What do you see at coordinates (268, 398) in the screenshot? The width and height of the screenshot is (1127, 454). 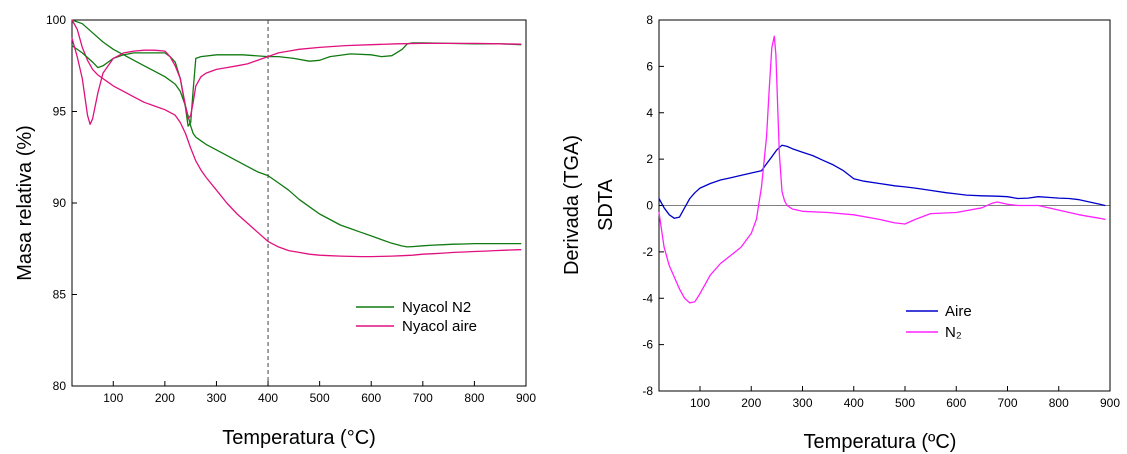 I see `tga-x-tick-label: 400` at bounding box center [268, 398].